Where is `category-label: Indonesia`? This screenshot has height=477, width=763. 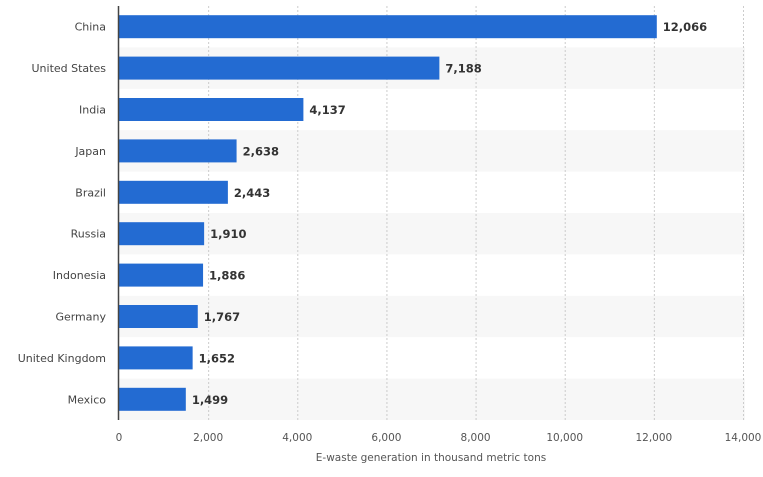 category-label: Indonesia is located at coordinates (79, 275).